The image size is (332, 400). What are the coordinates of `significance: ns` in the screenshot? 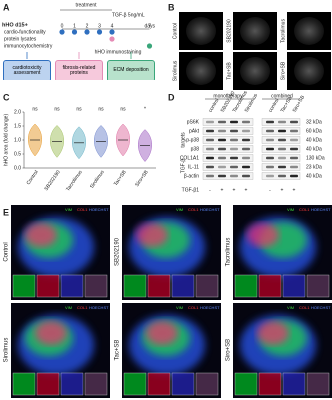 It's located at (57, 109).